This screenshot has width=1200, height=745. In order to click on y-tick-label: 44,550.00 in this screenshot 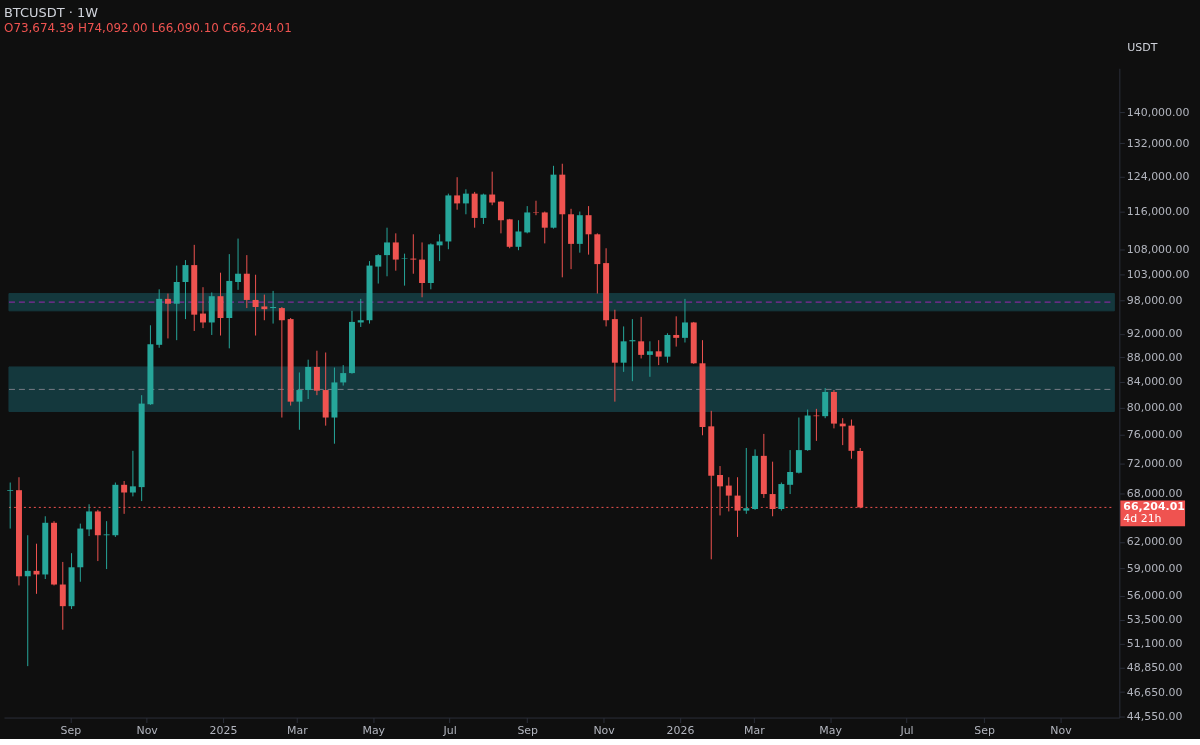, I will do `click(1154, 716)`.